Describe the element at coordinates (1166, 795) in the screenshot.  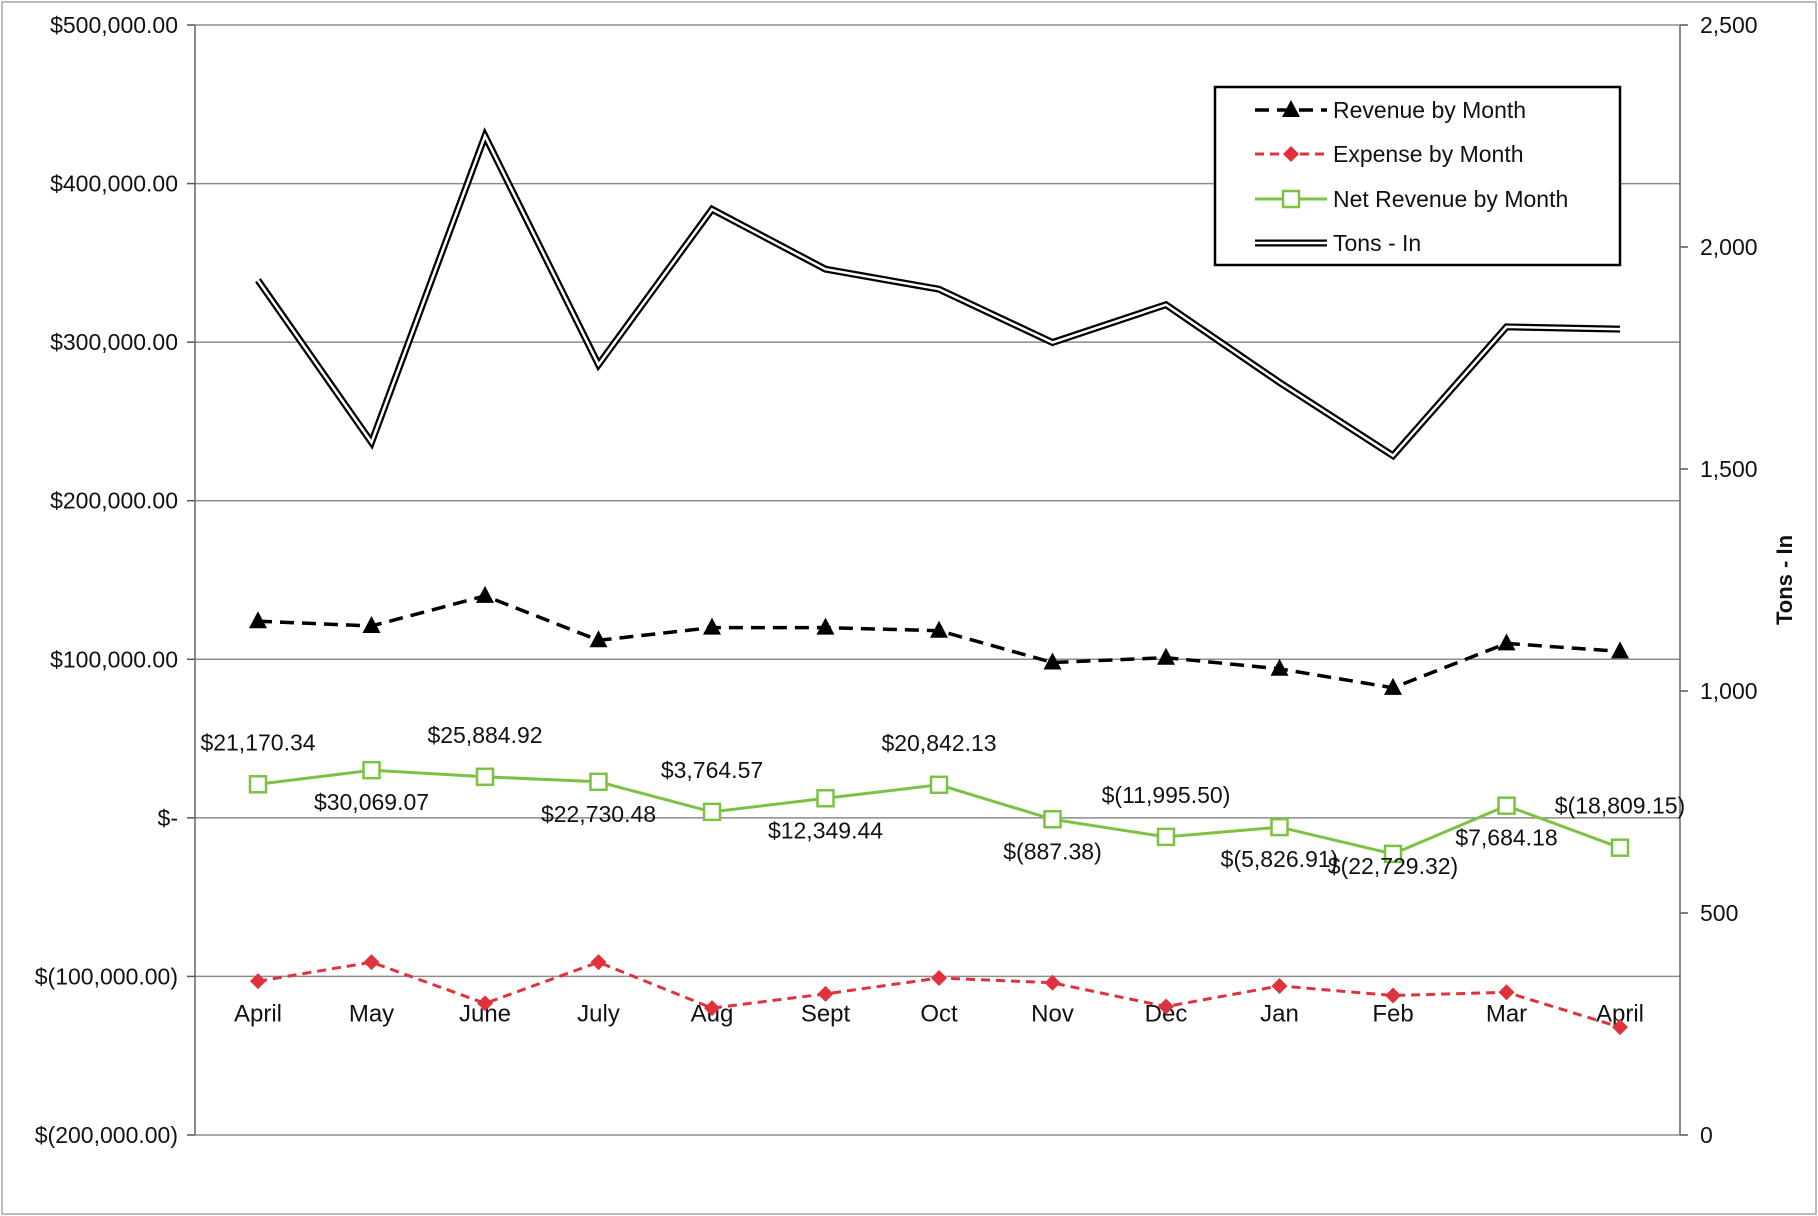
I see `net-revenue-data-label: $(11,995.50)` at that location.